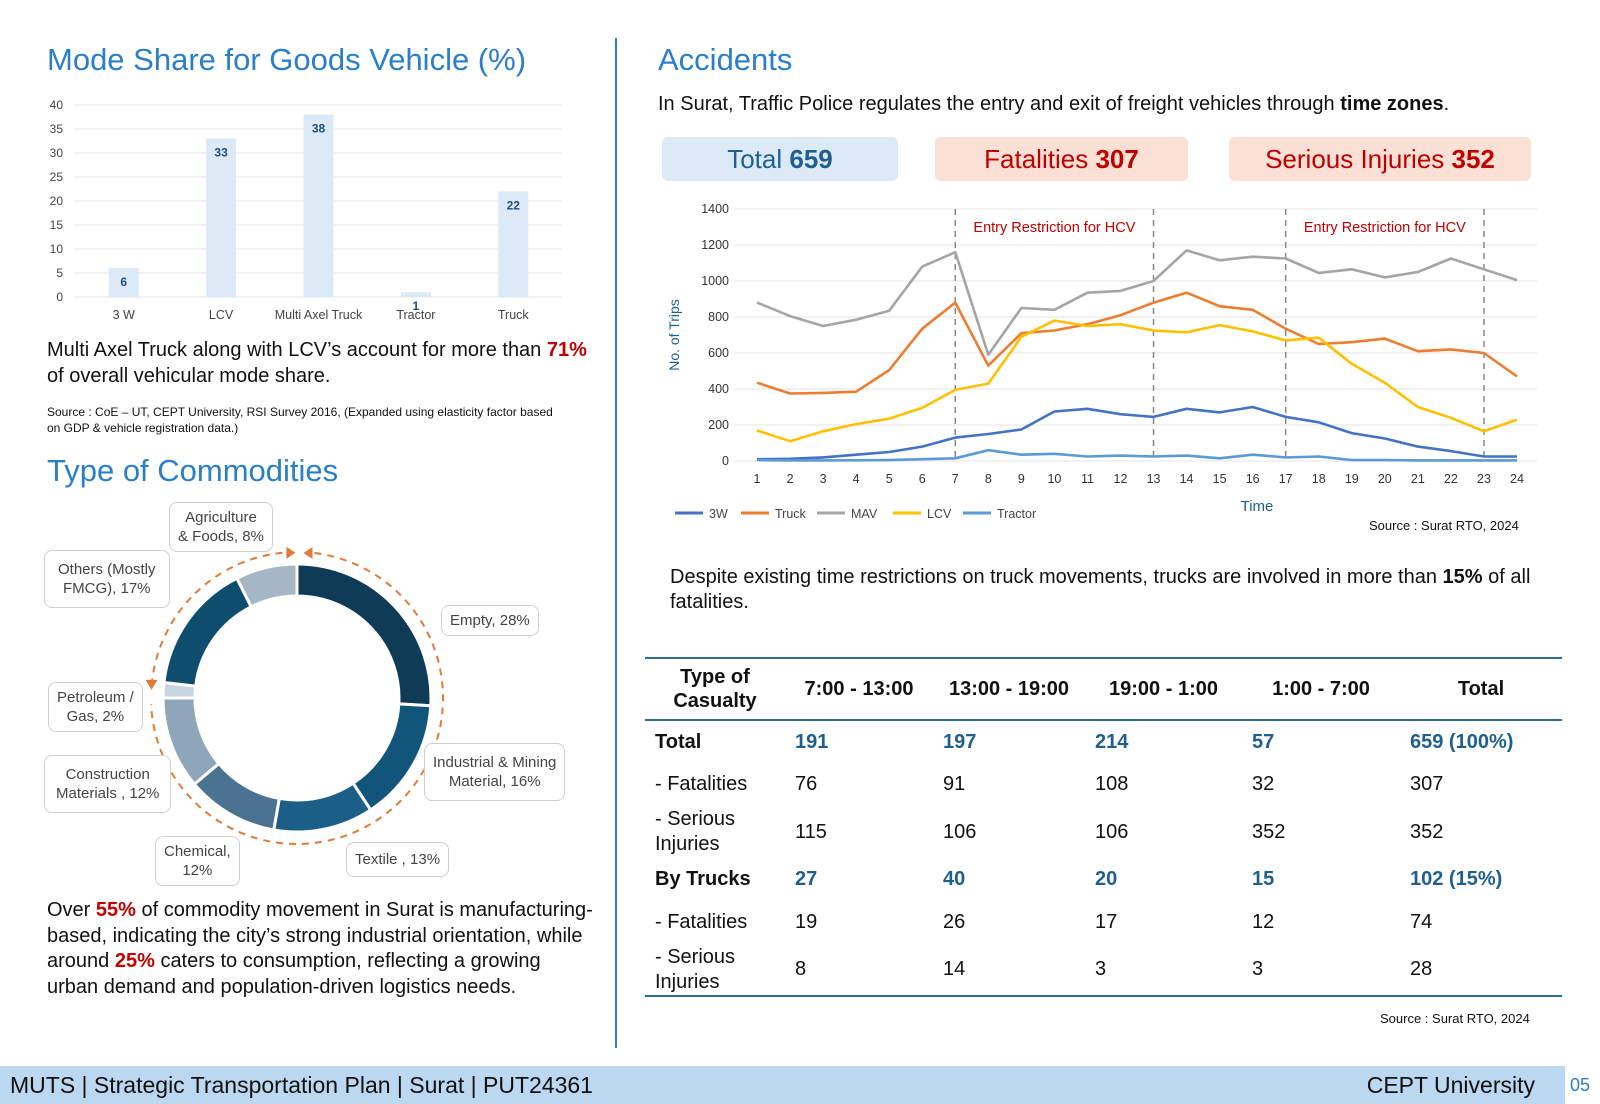 The image size is (1600, 1104). What do you see at coordinates (566, 350) in the screenshot?
I see `mode-share-highlight: 71%` at bounding box center [566, 350].